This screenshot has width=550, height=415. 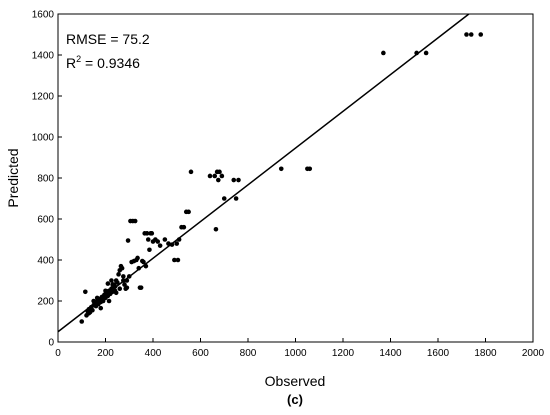 I want to click on y-tick-label: 400, so click(x=45, y=261).